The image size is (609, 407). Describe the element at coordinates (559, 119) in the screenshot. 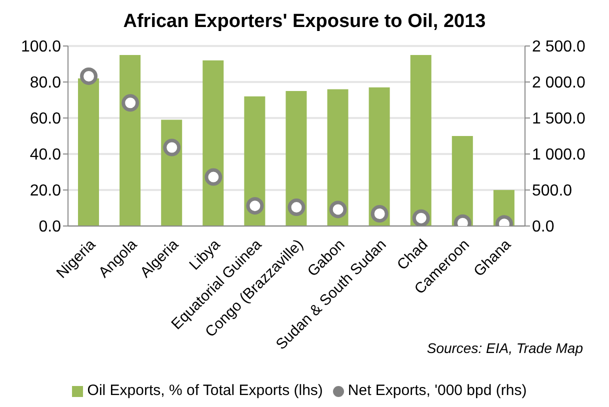

I see `y2-tick-label: 1 500.0` at that location.